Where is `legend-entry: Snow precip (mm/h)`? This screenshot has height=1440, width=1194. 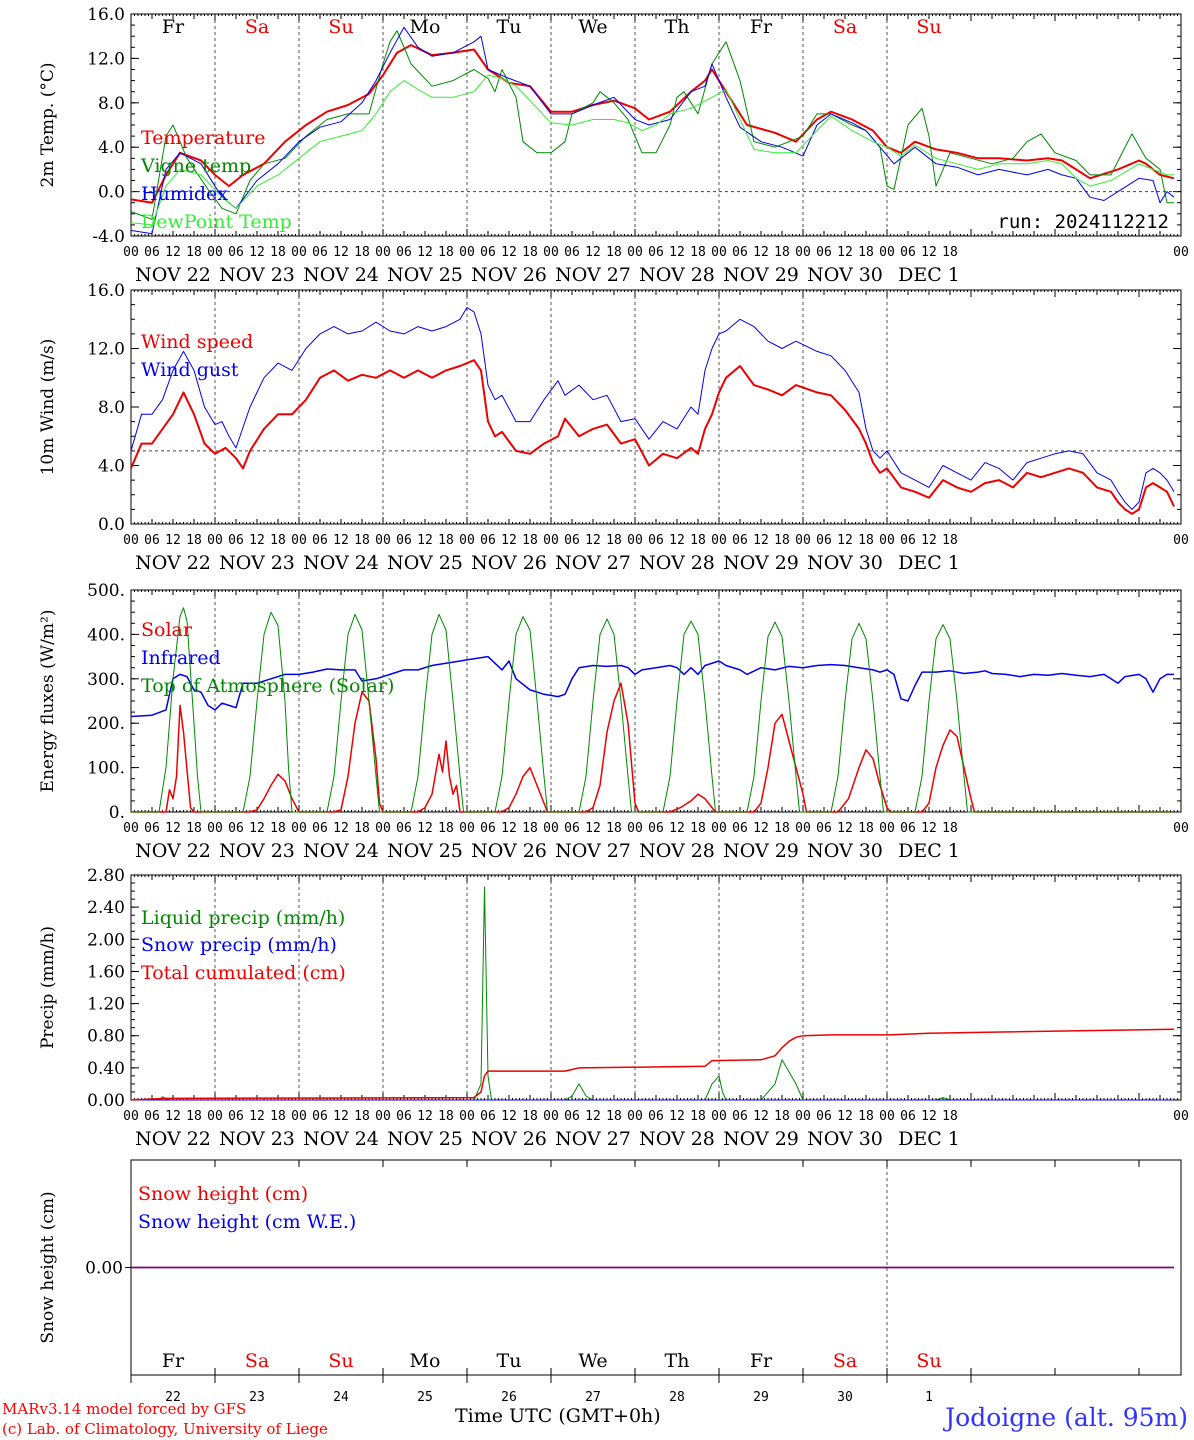 legend-entry: Snow precip (mm/h) is located at coordinates (239, 945).